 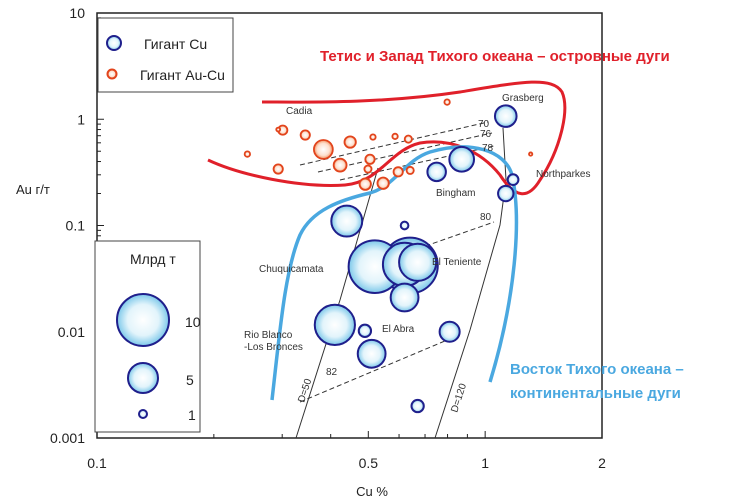 I want to click on contour-label-d50: D=50, so click(x=305, y=390).